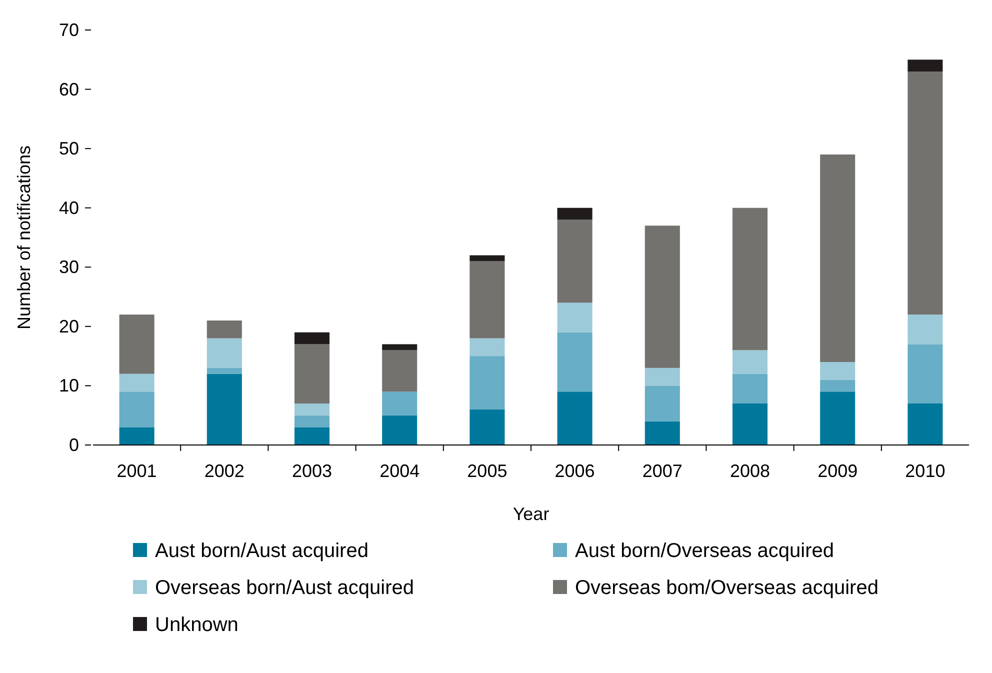  I want to click on x-tick-label: 2010, so click(925, 471).